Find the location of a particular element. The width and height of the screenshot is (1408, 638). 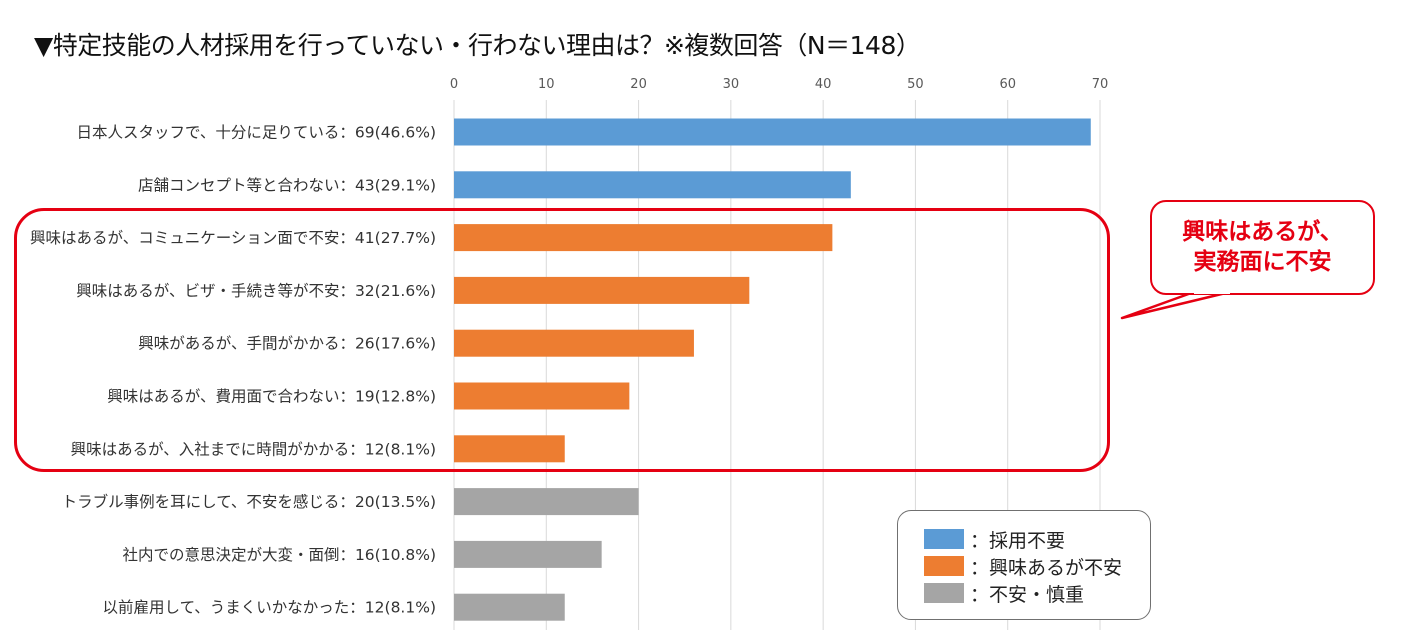

legend-item-no-need: ：採用不要 is located at coordinates (995, 539).